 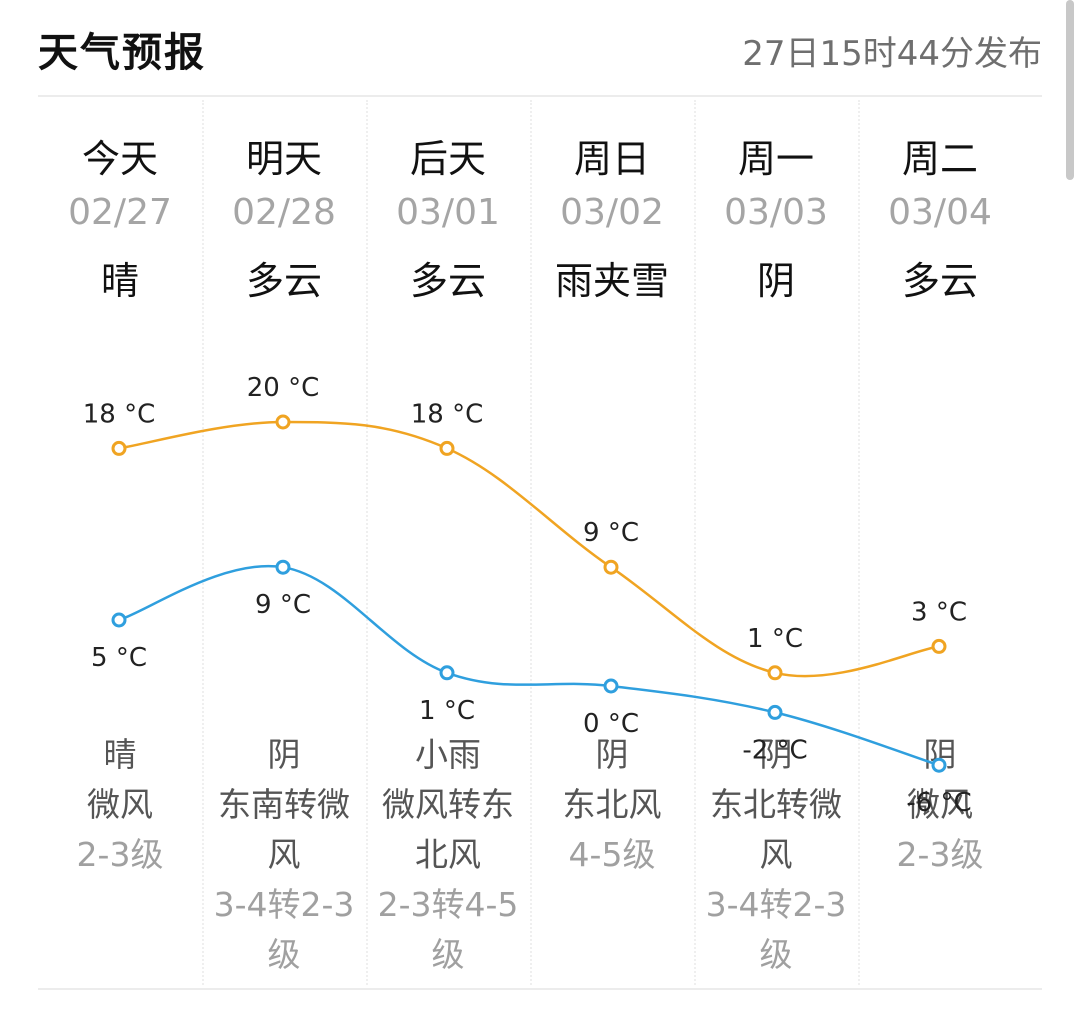 I want to click on wind-direction: 微风转东北风, so click(x=448, y=829).